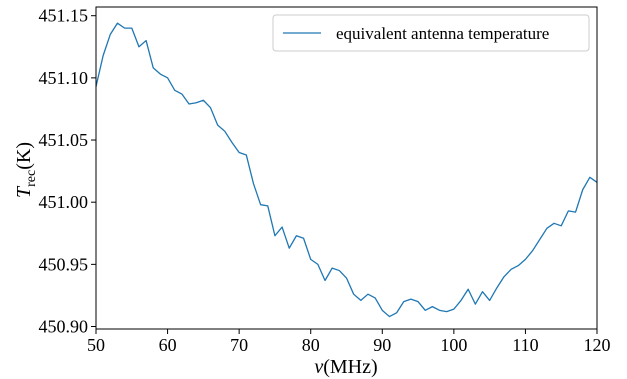  What do you see at coordinates (24, 156) in the screenshot?
I see `y-axis-label-unit: (K)` at bounding box center [24, 156].